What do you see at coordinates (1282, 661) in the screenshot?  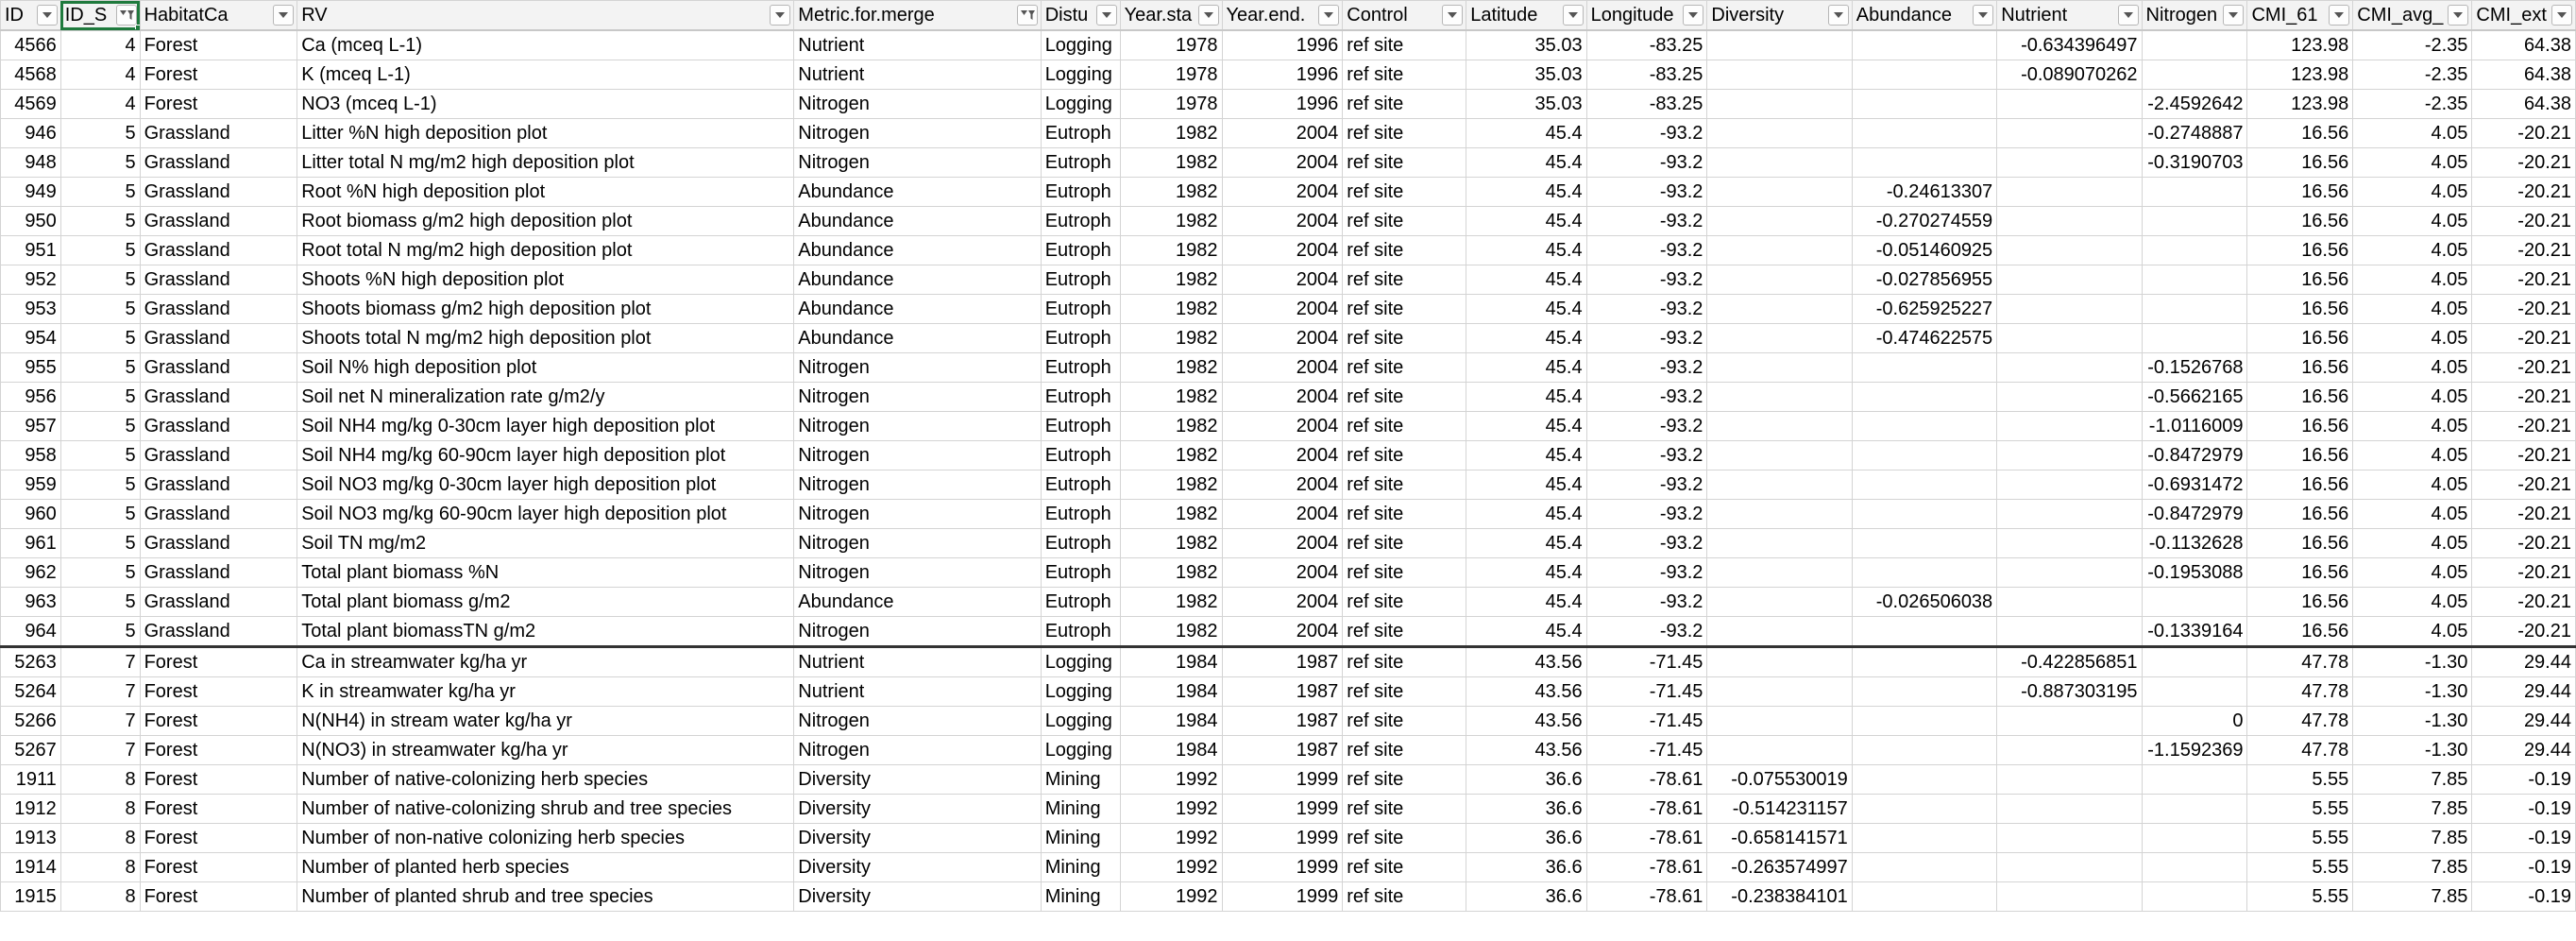 I see `cell-year-end: 1987` at bounding box center [1282, 661].